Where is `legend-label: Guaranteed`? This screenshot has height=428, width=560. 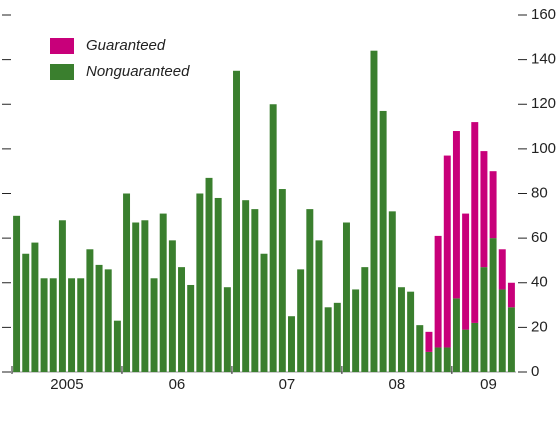 legend-label: Guaranteed is located at coordinates (126, 45).